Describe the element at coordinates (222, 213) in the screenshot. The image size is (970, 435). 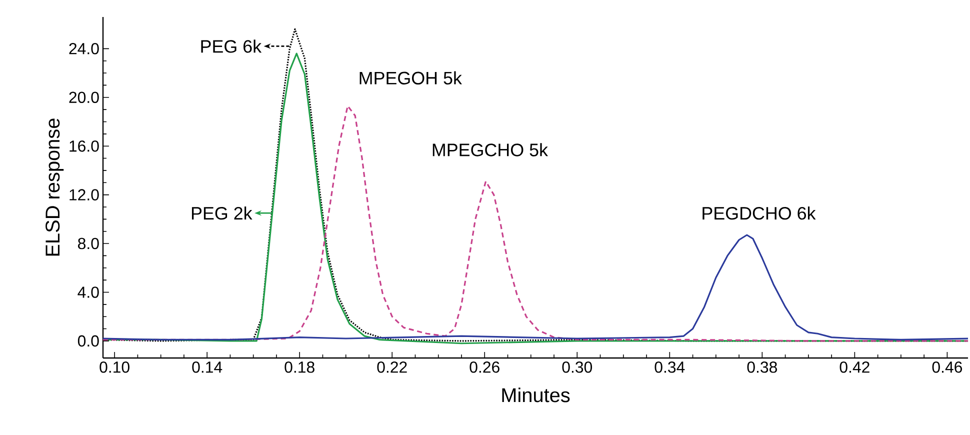
I see `annotation: PEG 2k` at that location.